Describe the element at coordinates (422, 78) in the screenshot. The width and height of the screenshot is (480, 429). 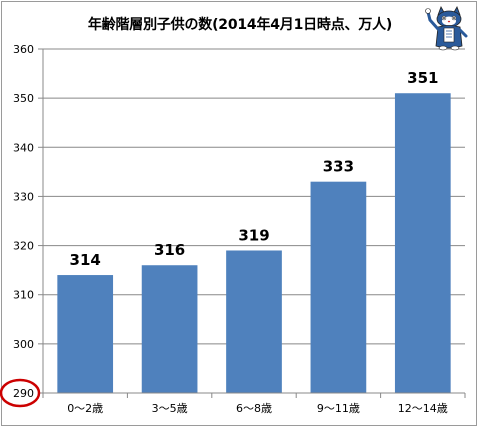
I see `data-label: 351` at that location.